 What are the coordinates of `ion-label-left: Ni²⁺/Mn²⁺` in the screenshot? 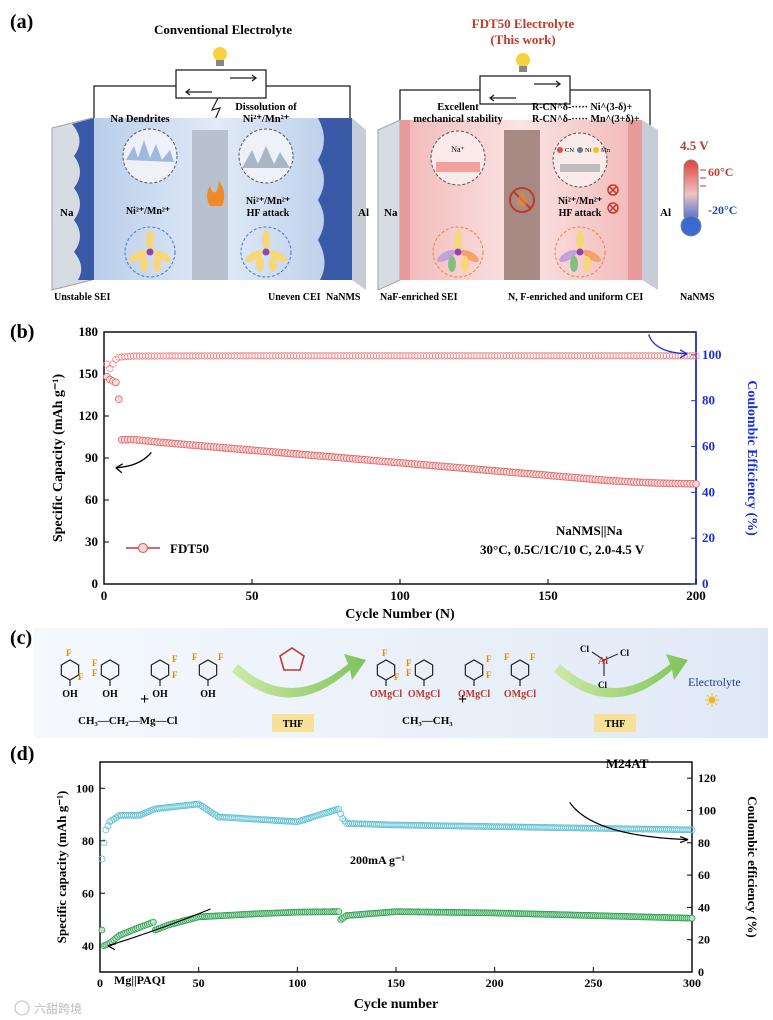 It's located at (148, 211).